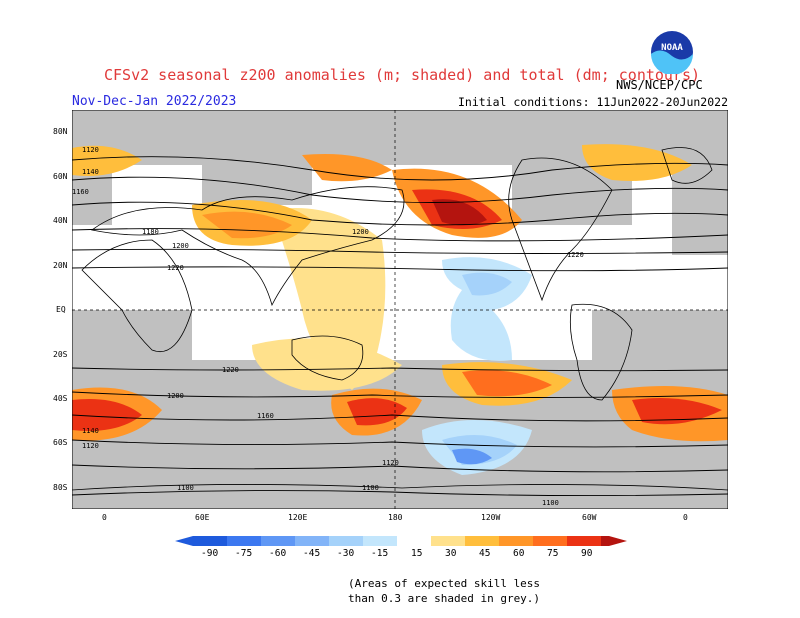  I want to click on initial-conditions: Initial conditions: 11Jun2022-20Jun2022, so click(592, 102).